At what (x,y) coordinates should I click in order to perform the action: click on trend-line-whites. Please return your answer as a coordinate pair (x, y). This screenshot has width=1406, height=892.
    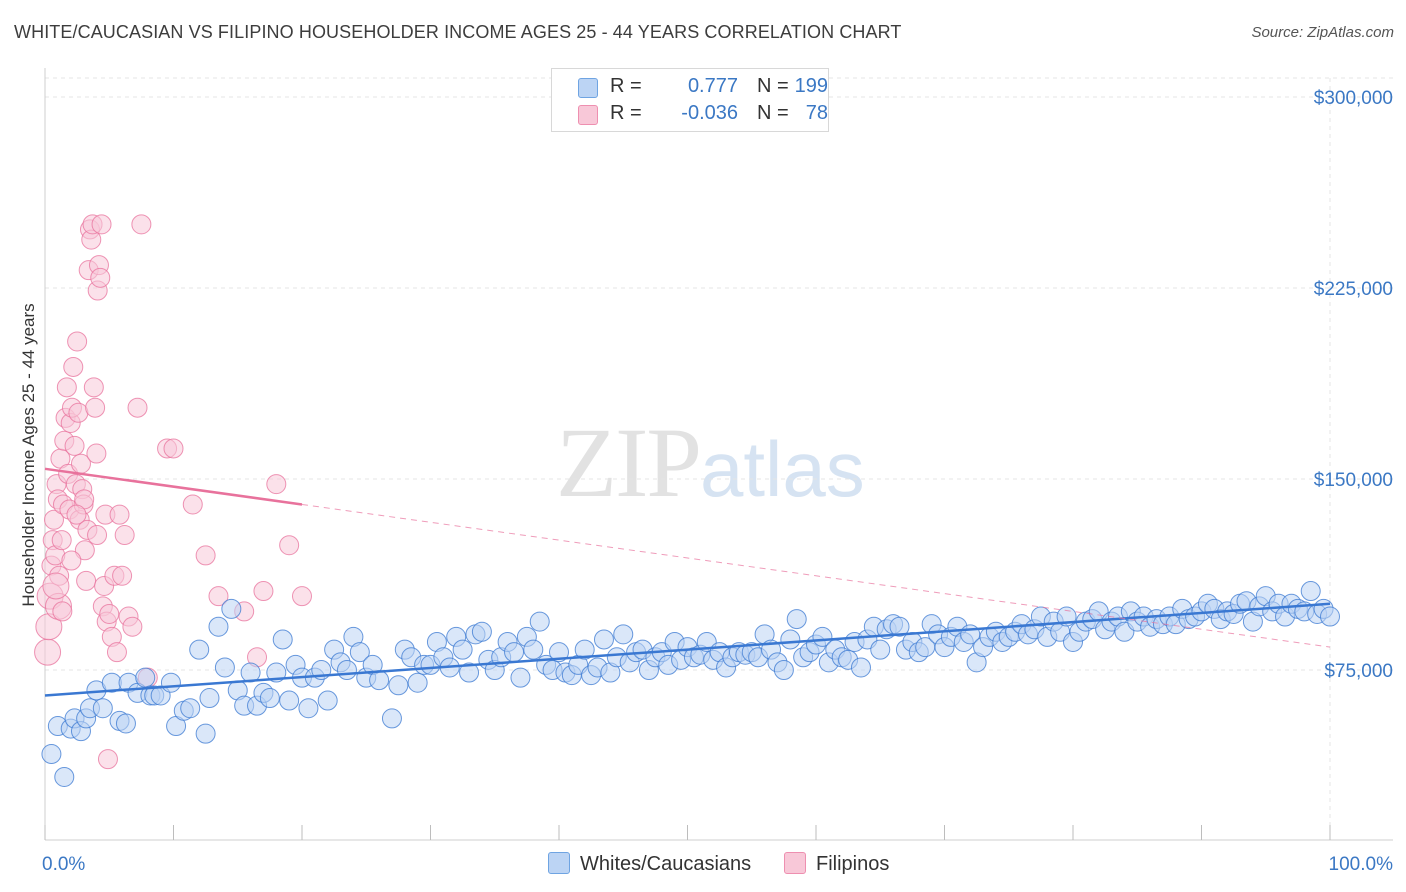
    Looking at the image, I should click on (687, 649).